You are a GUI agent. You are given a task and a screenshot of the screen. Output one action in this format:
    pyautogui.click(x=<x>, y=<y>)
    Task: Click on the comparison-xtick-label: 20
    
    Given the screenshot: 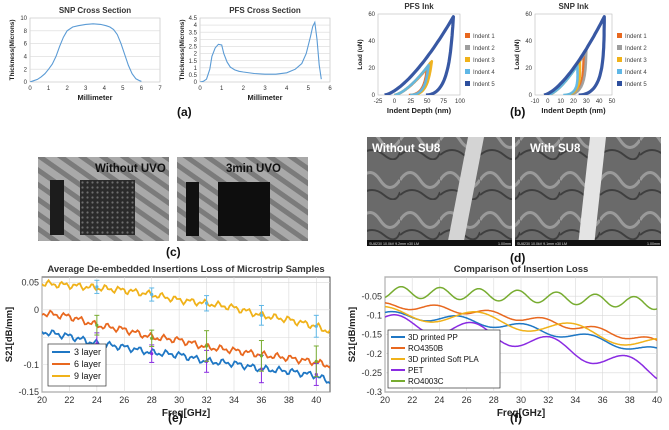 What is the action you would take?
    pyautogui.click(x=385, y=400)
    